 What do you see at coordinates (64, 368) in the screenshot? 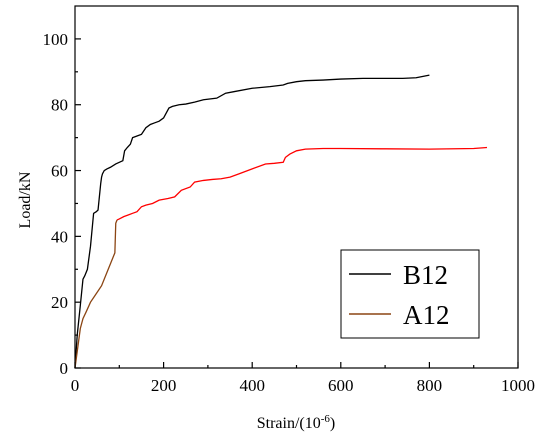
I see `y-tick-label: 0` at bounding box center [64, 368].